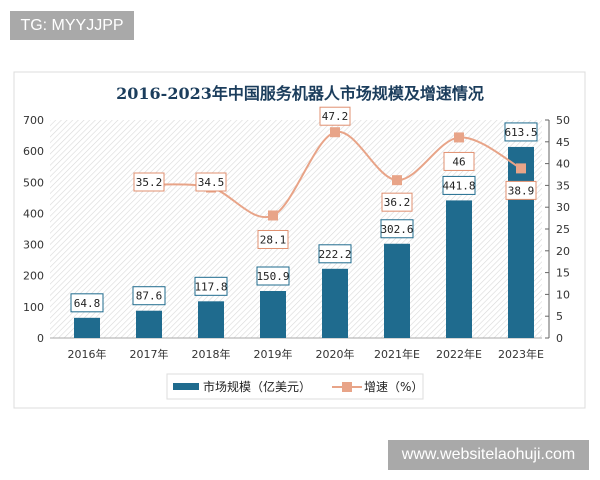 The width and height of the screenshot is (600, 480). Describe the element at coordinates (257, 386) in the screenshot. I see `legend-bar-label: 市场规模（亿美元）` at that location.